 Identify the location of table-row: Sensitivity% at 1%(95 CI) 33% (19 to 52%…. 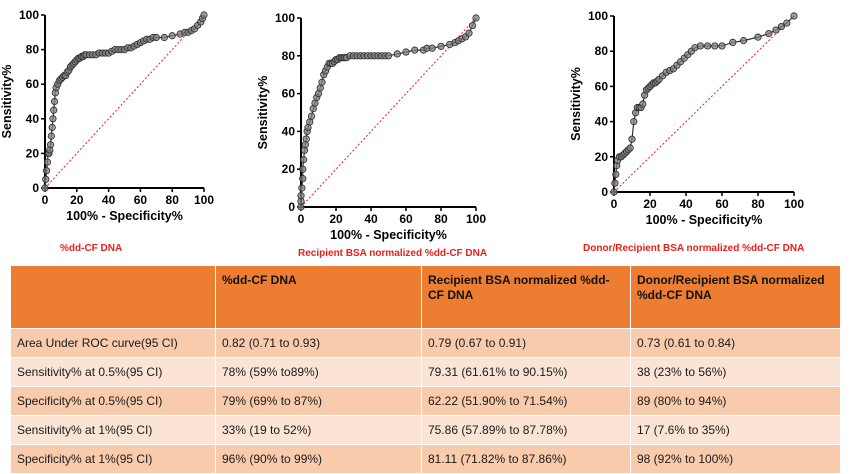
(425, 430).